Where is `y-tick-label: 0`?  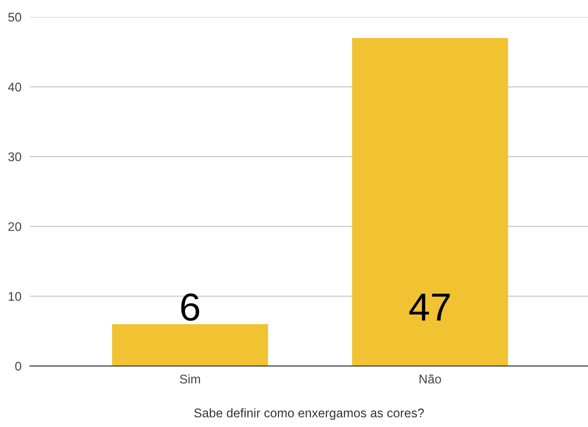
y-tick-label: 0 is located at coordinates (18, 366).